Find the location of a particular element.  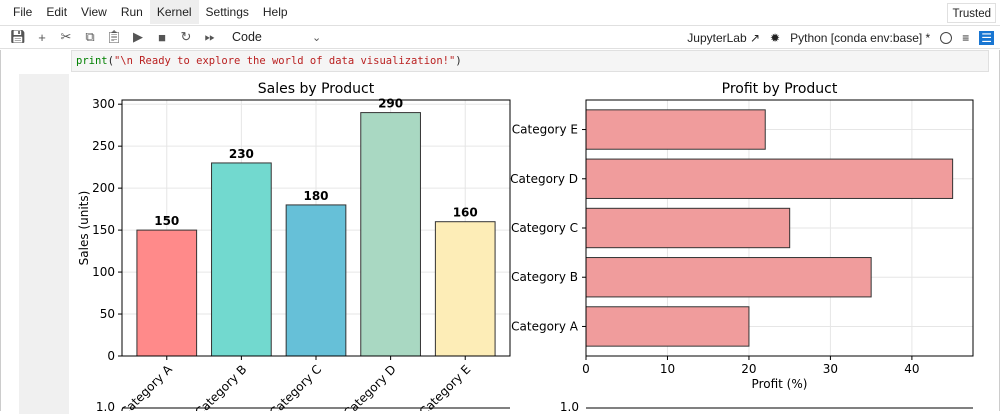

menu-settings: Settings is located at coordinates (227, 12).